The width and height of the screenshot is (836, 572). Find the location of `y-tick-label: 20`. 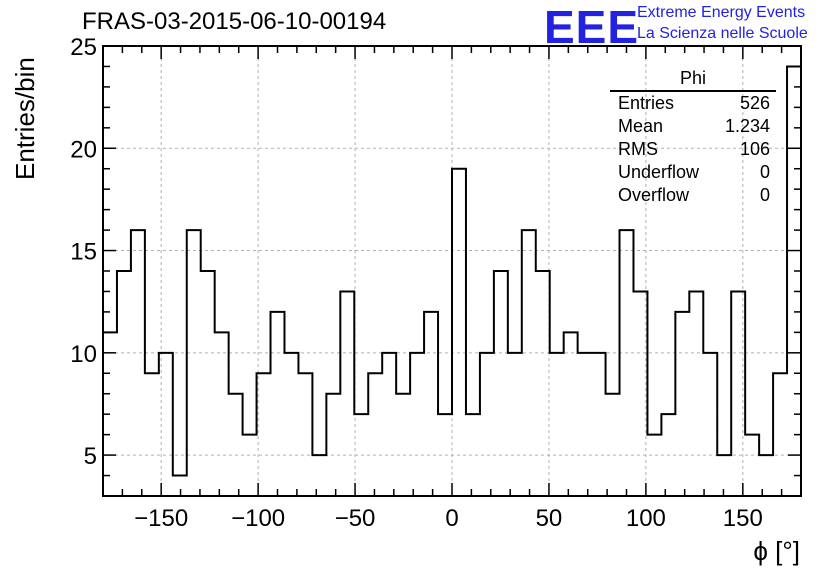

y-tick-label: 20 is located at coordinates (83, 149).